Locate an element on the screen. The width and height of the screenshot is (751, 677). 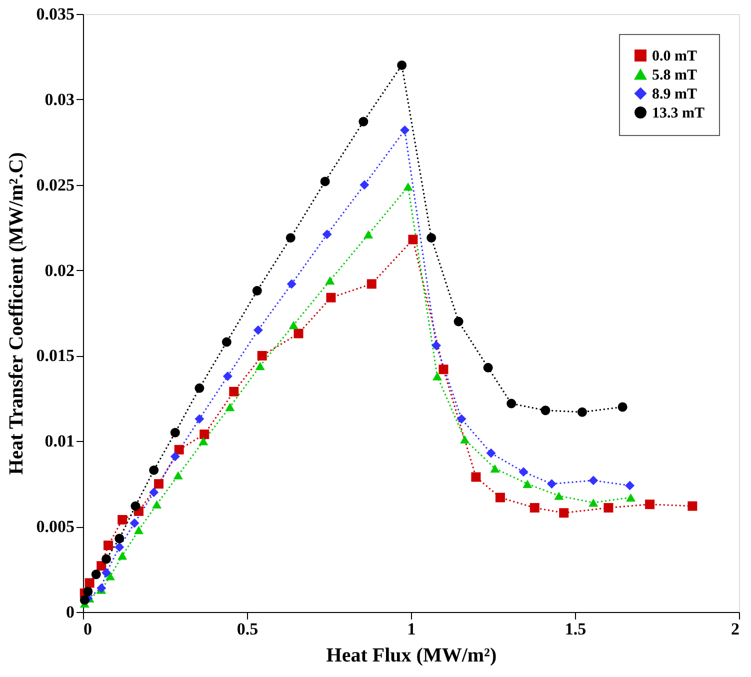
legend-label: 0.0 mT is located at coordinates (674, 56).